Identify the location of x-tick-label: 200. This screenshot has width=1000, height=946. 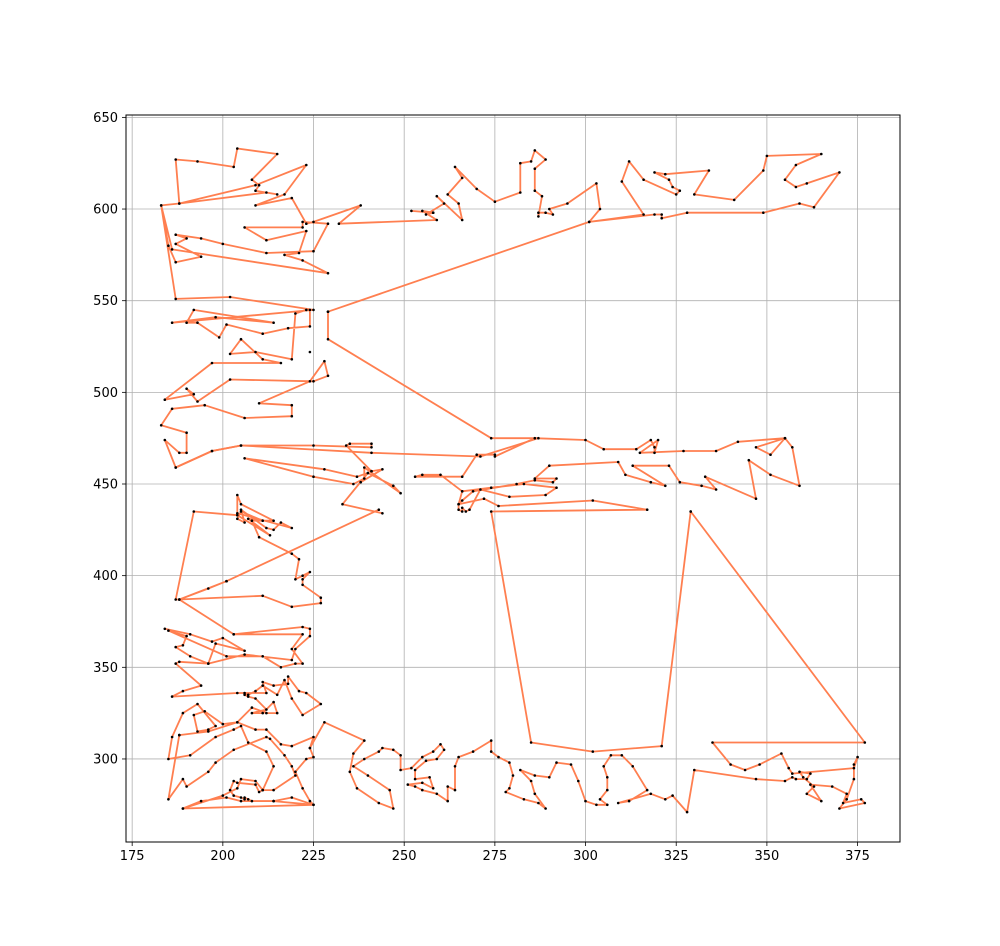
(222, 856).